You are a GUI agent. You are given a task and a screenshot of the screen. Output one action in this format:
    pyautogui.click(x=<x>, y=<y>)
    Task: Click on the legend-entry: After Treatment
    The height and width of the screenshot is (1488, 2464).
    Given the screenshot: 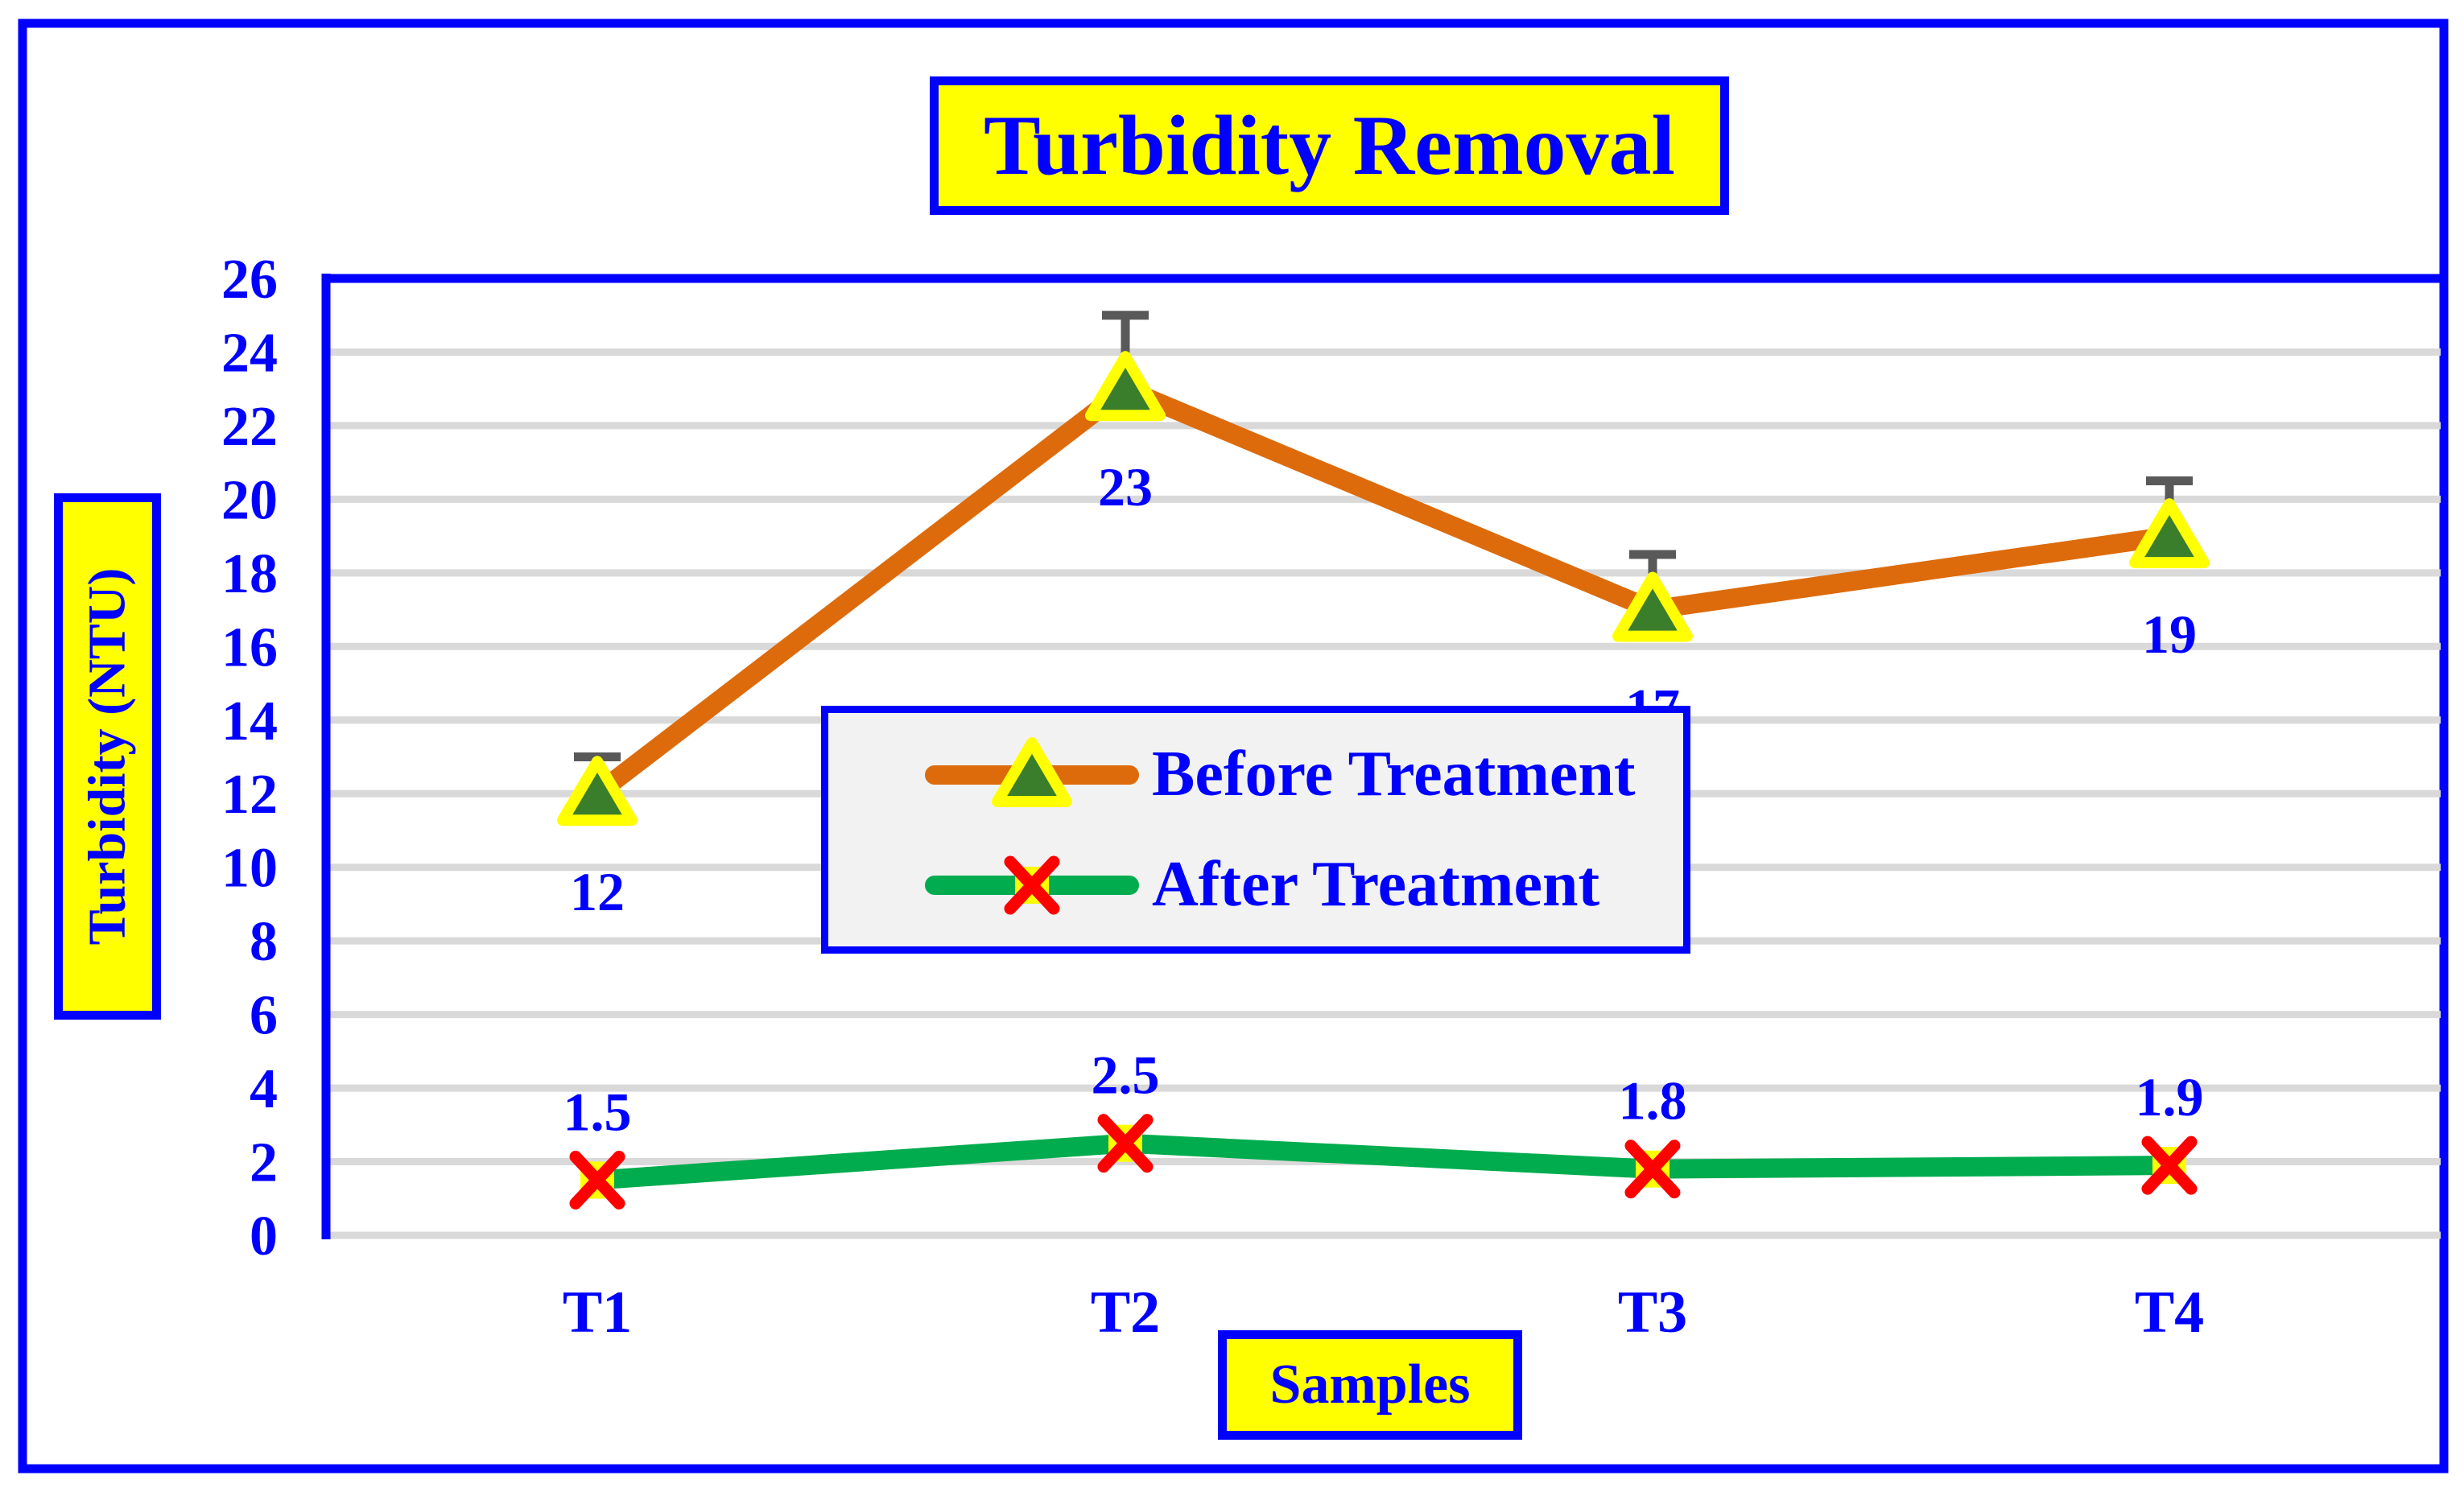 What is the action you would take?
    pyautogui.click(x=1303, y=885)
    